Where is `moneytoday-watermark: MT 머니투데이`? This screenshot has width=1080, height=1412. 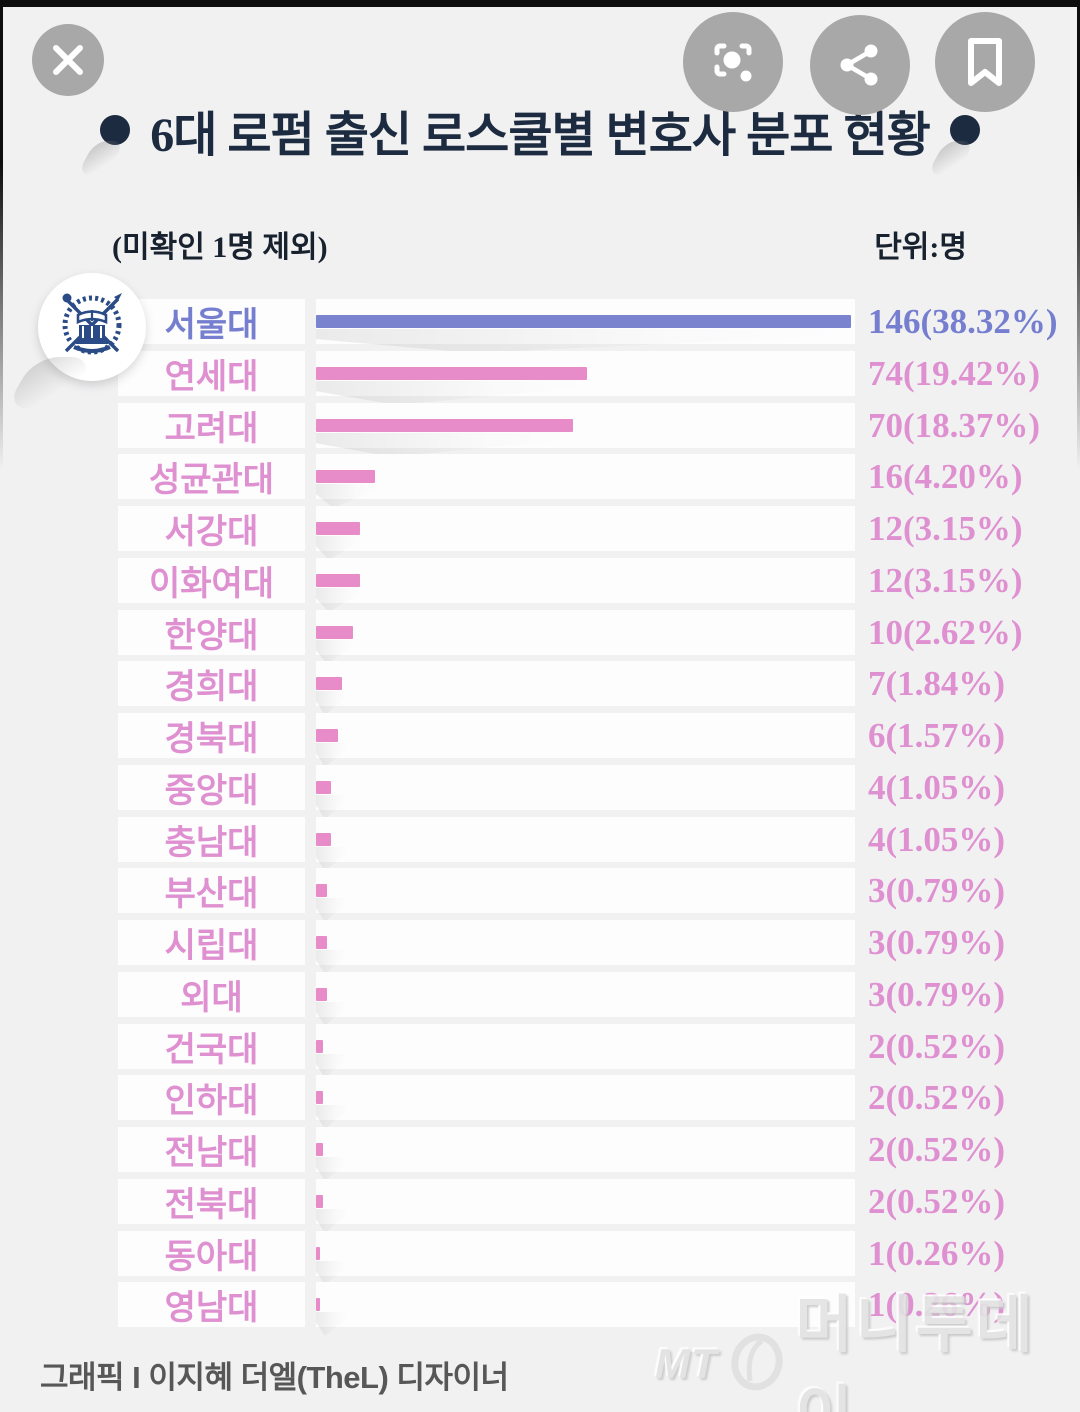
moneytoday-watermark: MT 머니투데이 is located at coordinates (867, 1351).